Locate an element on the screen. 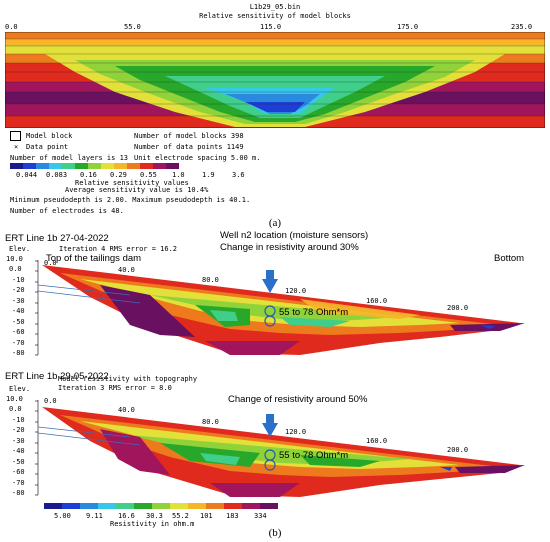 This screenshot has width=550, height=542. top-tick: 115.0 is located at coordinates (271, 27).